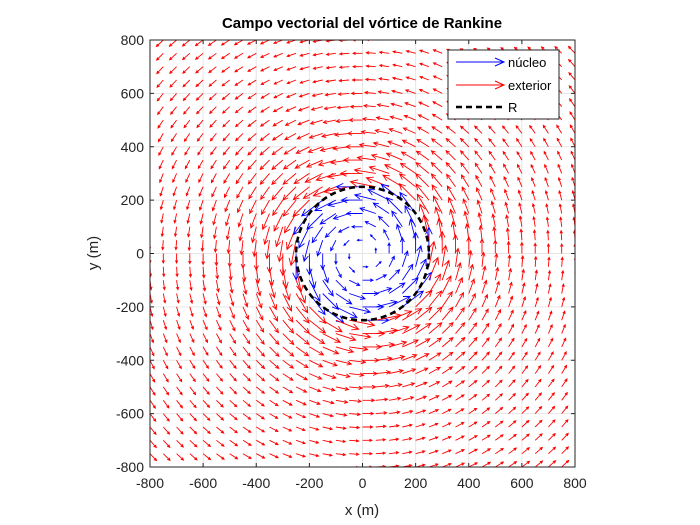 This screenshot has height=525, width=700. I want to click on x-tick-label: -600, so click(203, 483).